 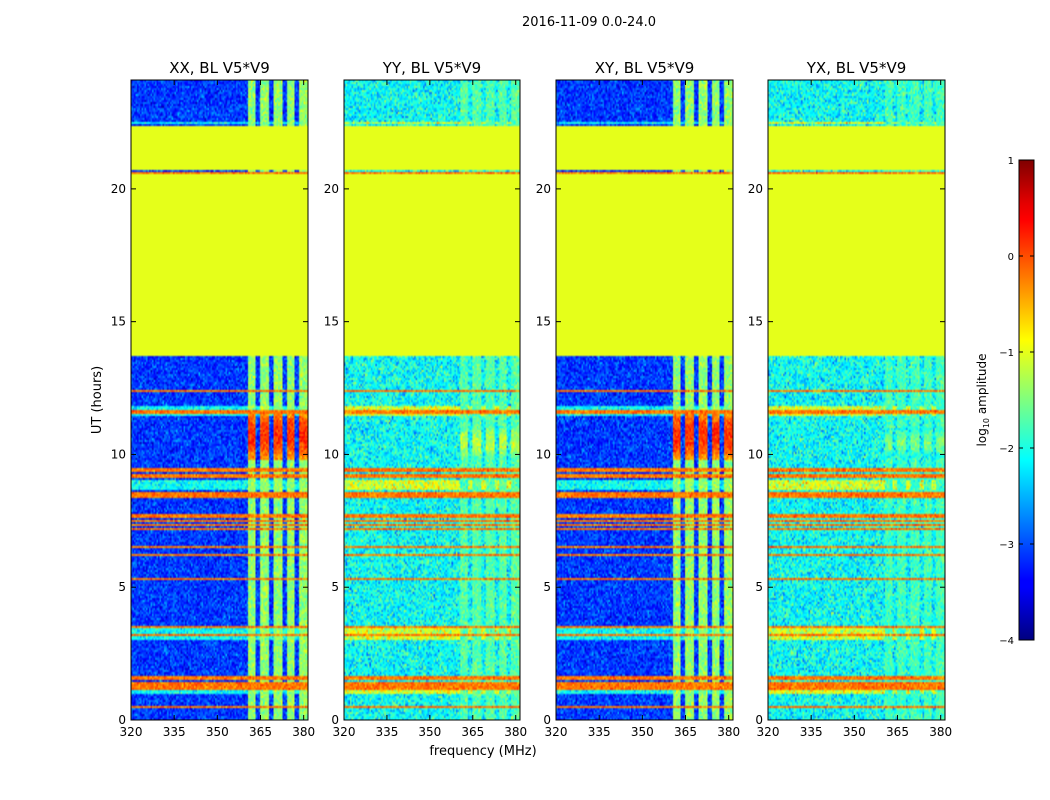 What do you see at coordinates (856, 68) in the screenshot?
I see `panel-4-title: YX, BL V5*V9` at bounding box center [856, 68].